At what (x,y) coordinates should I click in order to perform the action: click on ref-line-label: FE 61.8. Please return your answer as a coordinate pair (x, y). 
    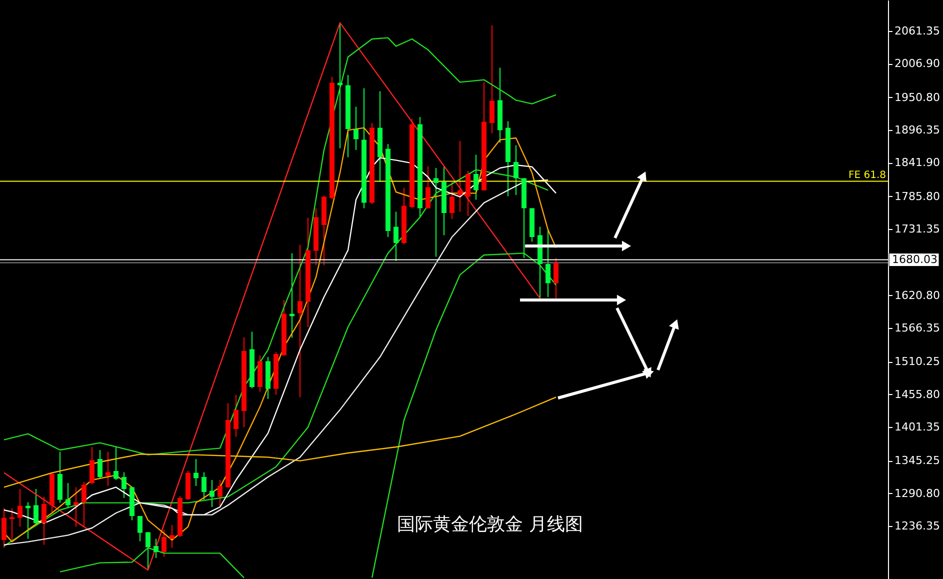
    Looking at the image, I should click on (867, 176).